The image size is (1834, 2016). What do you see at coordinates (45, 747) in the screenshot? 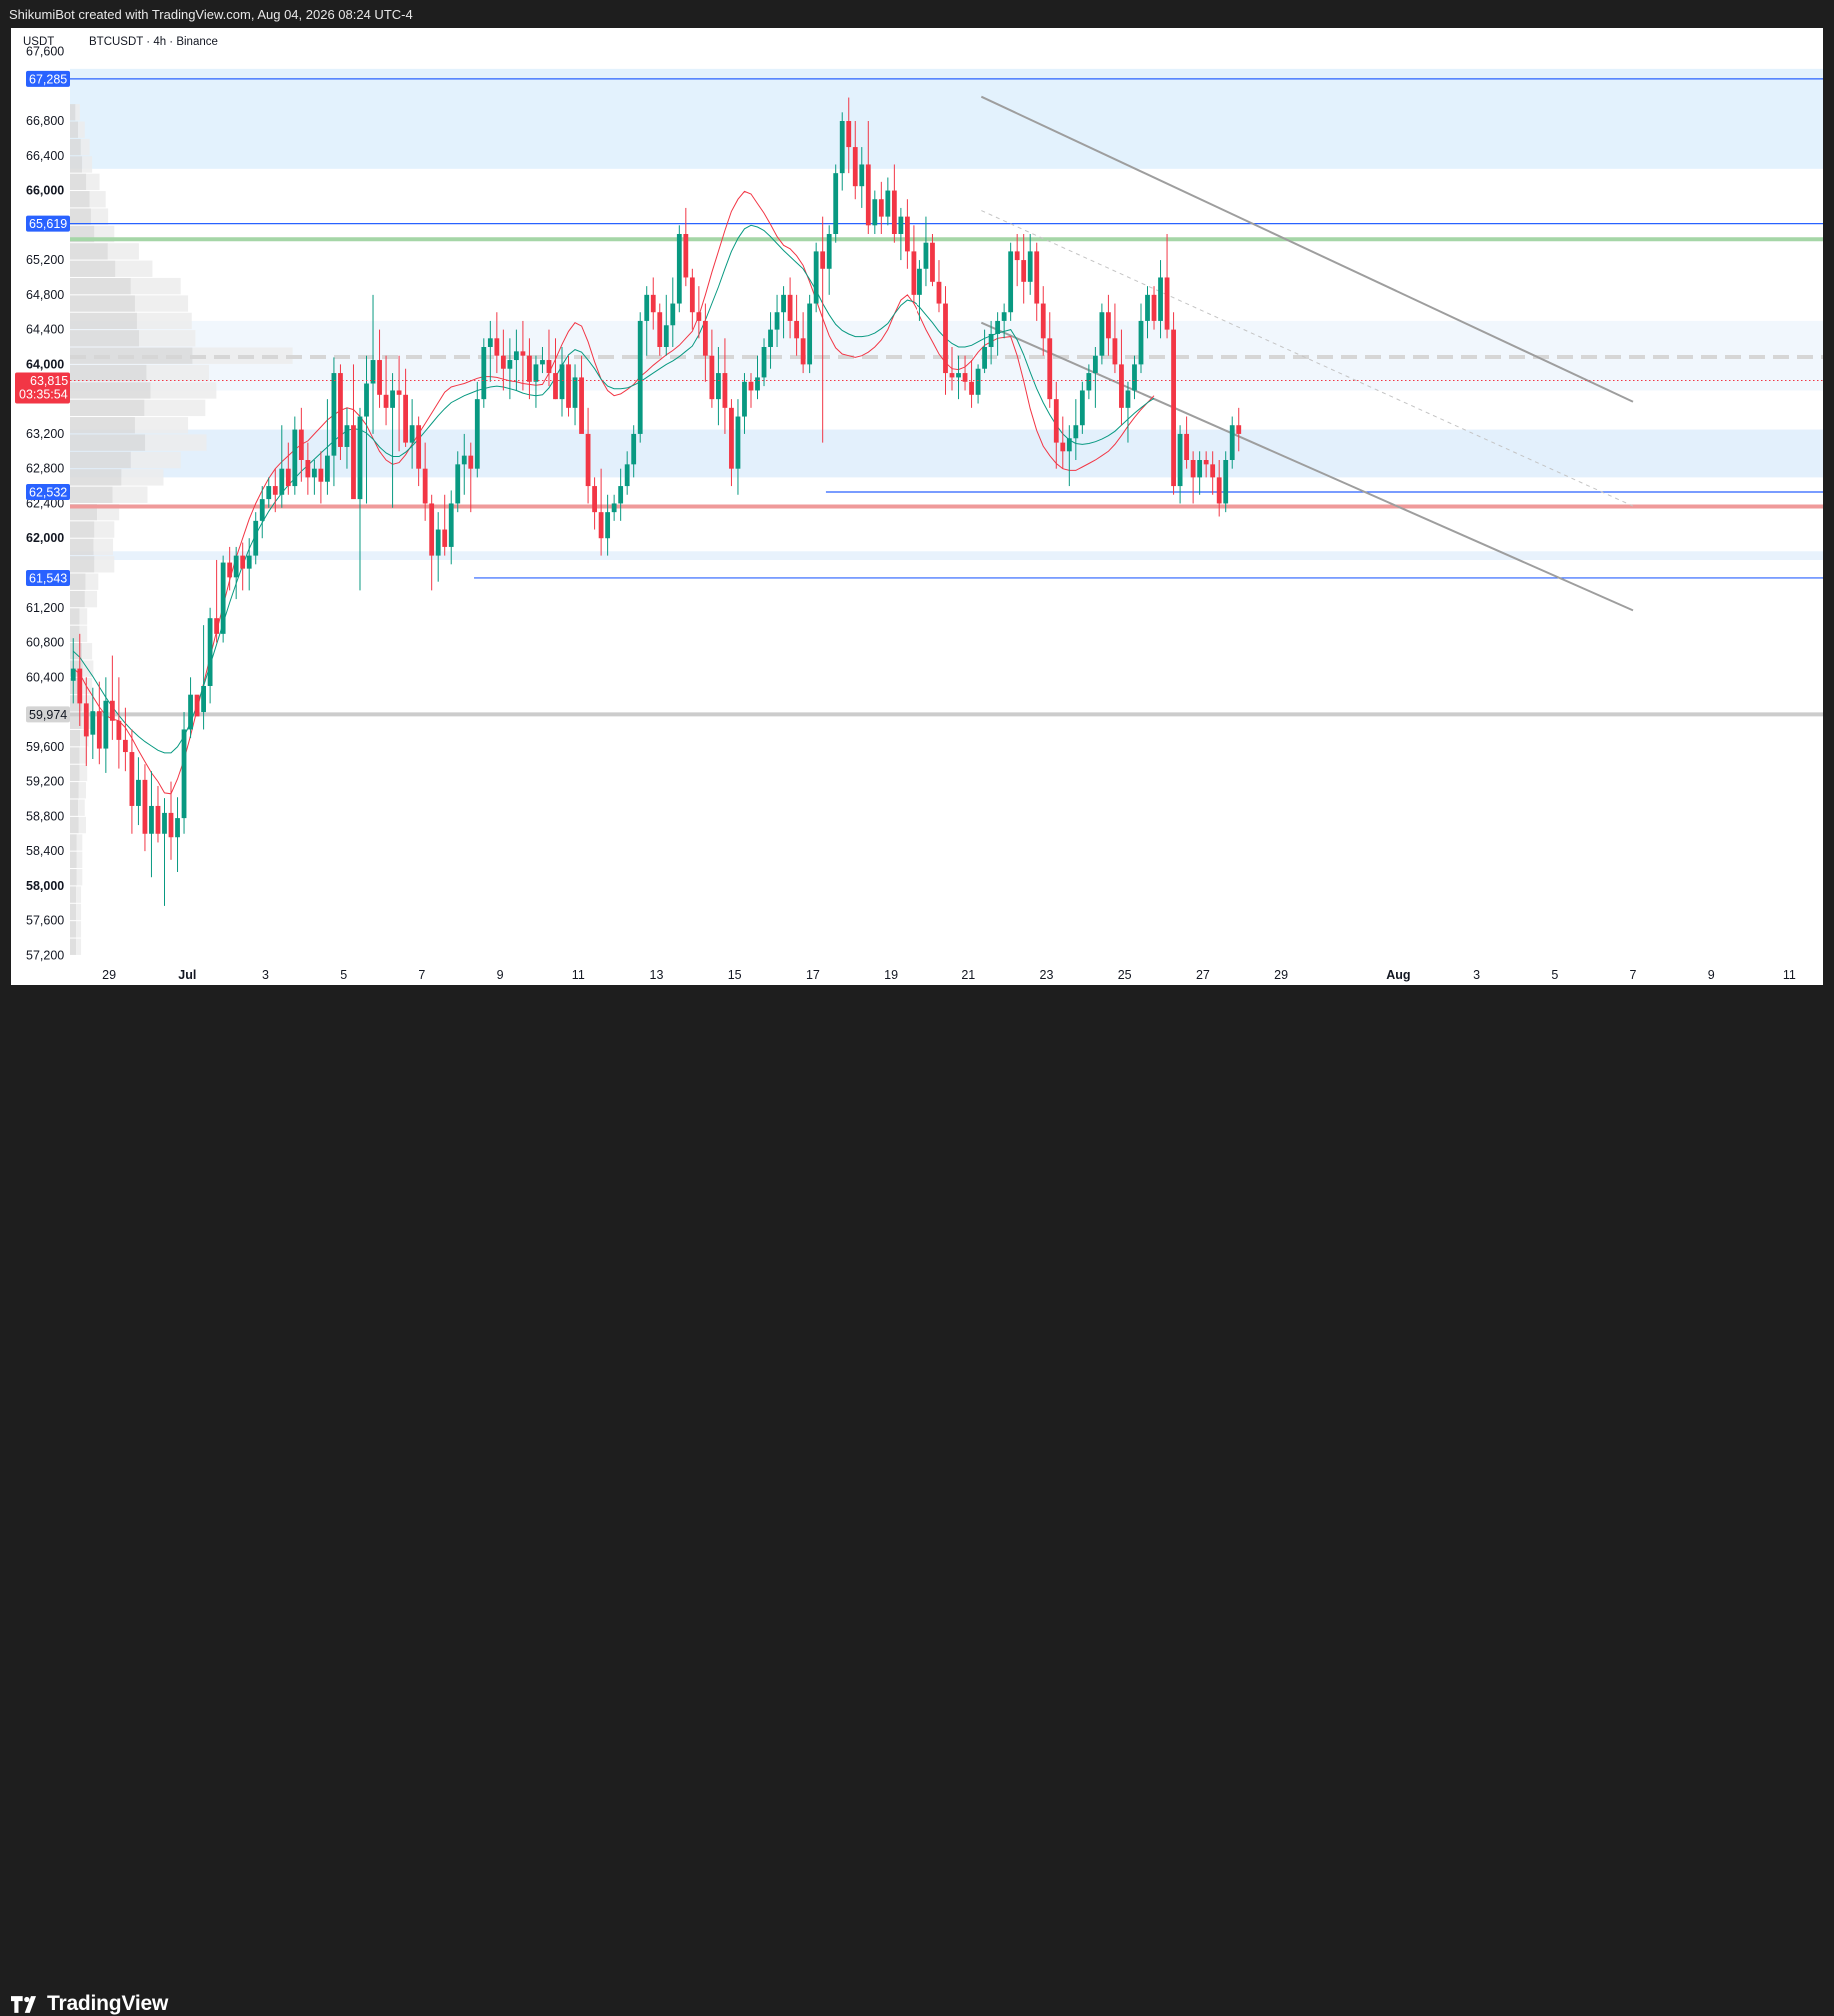
I see `y-tick-label: 59,600` at bounding box center [45, 747].